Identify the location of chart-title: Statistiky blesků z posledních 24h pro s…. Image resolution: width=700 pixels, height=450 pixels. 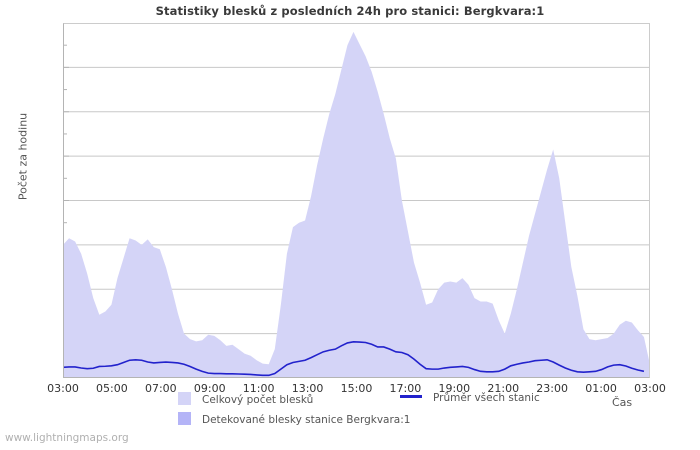
(350, 11).